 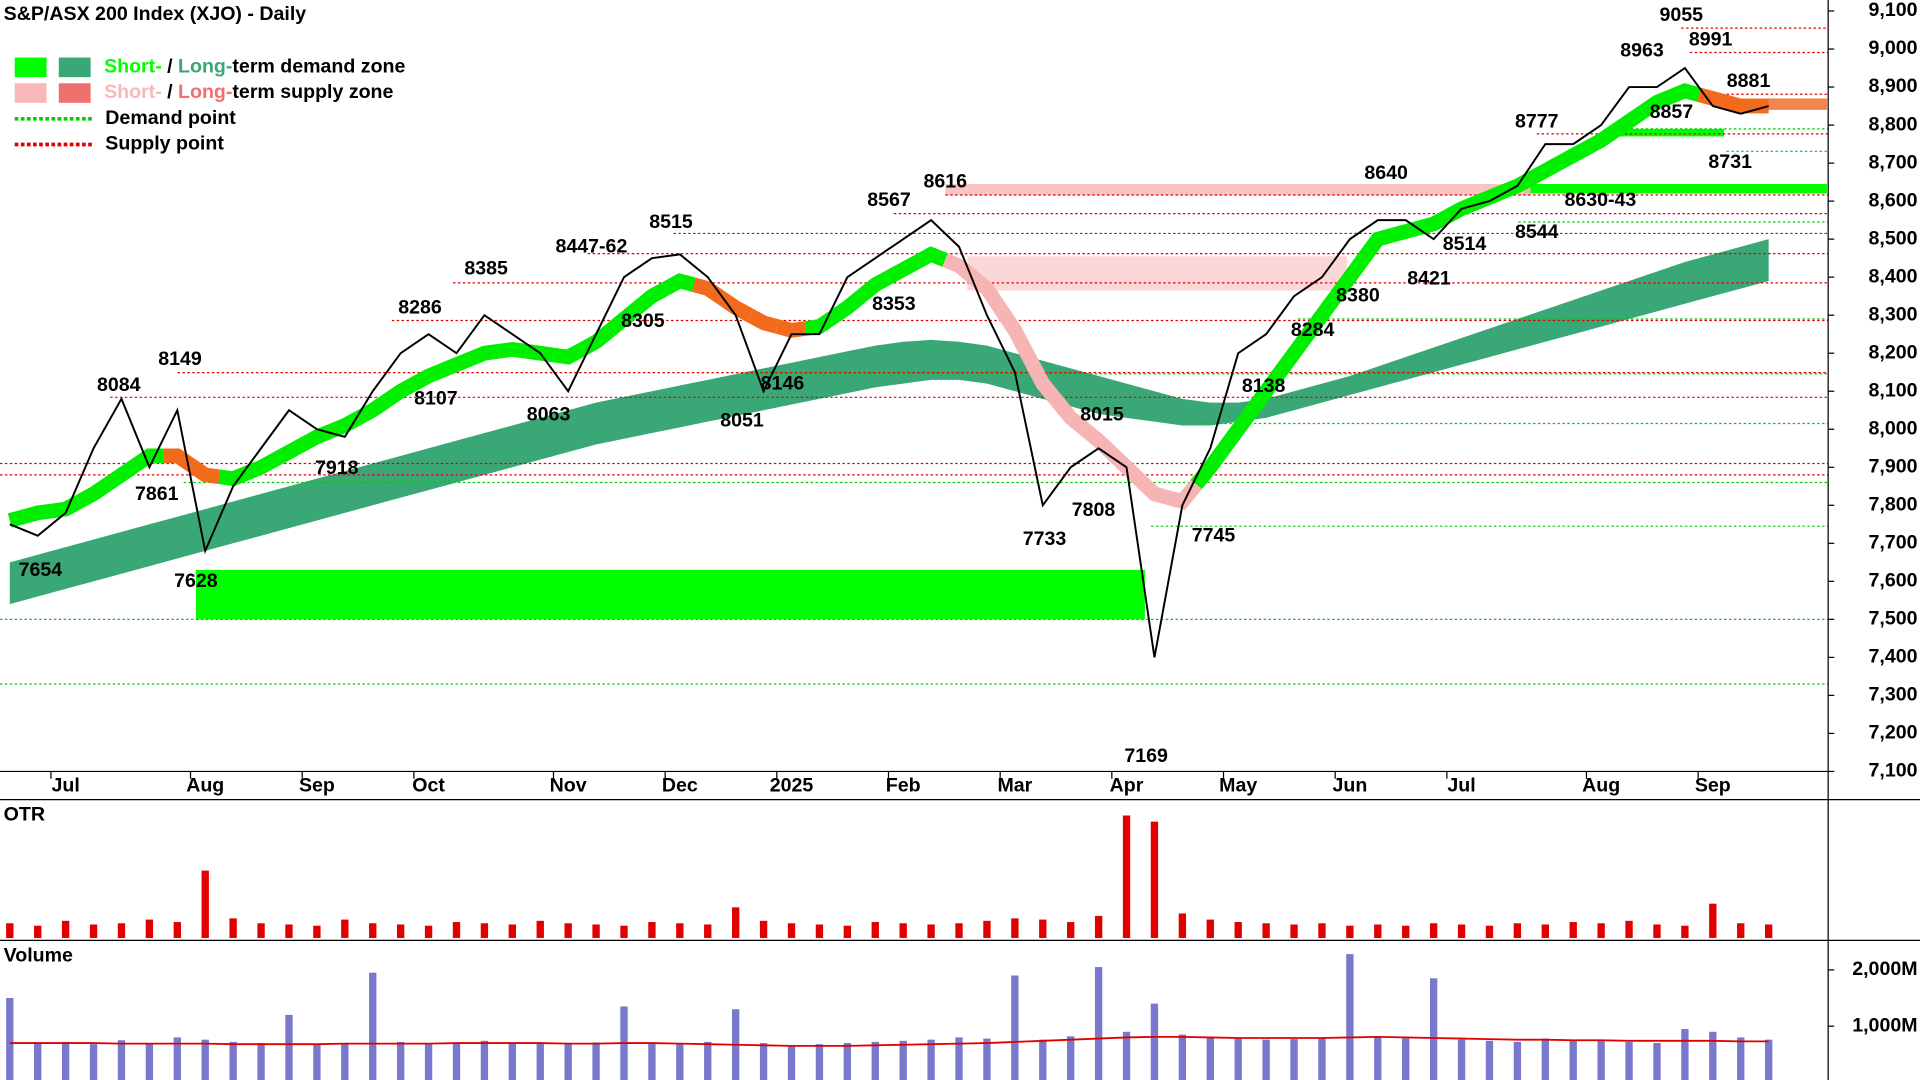 What do you see at coordinates (420, 308) in the screenshot?
I see `swing-label: 8286` at bounding box center [420, 308].